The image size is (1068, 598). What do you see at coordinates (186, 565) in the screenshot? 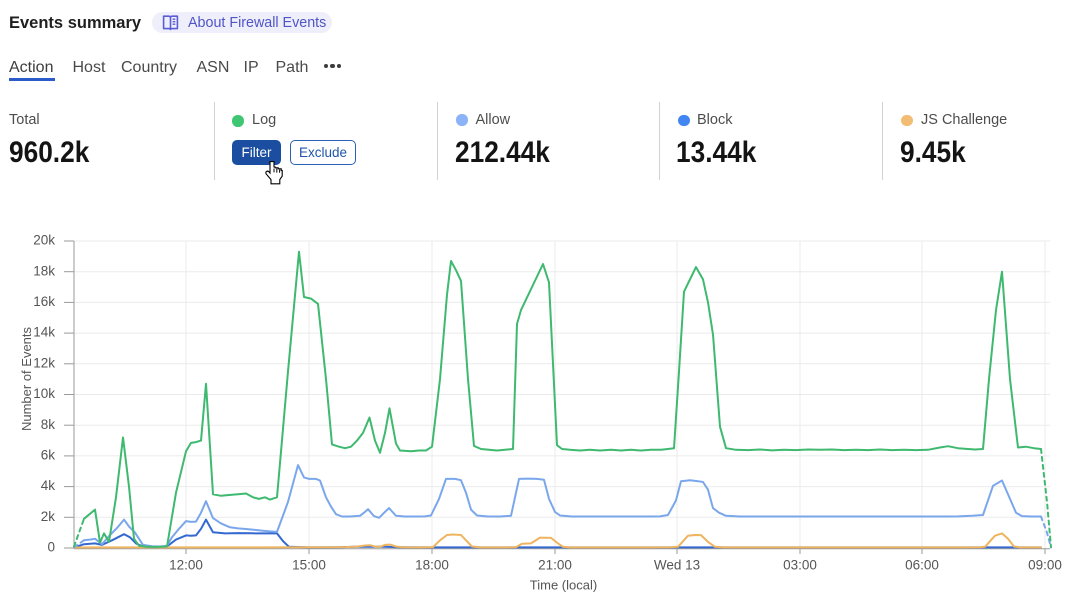
I see `svg-text: 12:00` at bounding box center [186, 565].